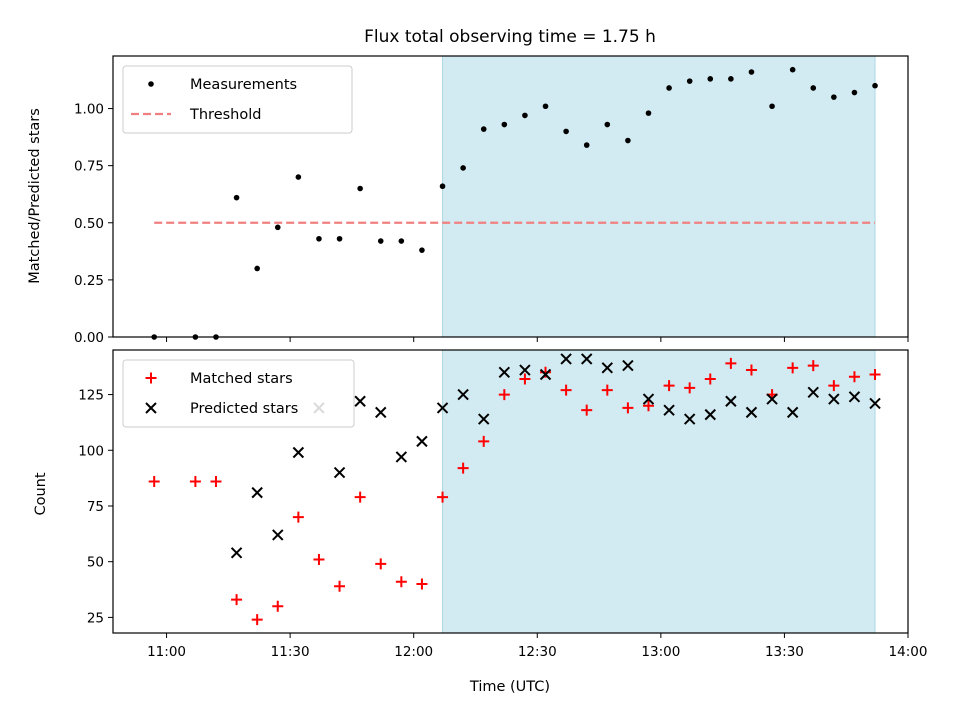  I want to click on y-axis-label-bottom: Count, so click(41, 493).